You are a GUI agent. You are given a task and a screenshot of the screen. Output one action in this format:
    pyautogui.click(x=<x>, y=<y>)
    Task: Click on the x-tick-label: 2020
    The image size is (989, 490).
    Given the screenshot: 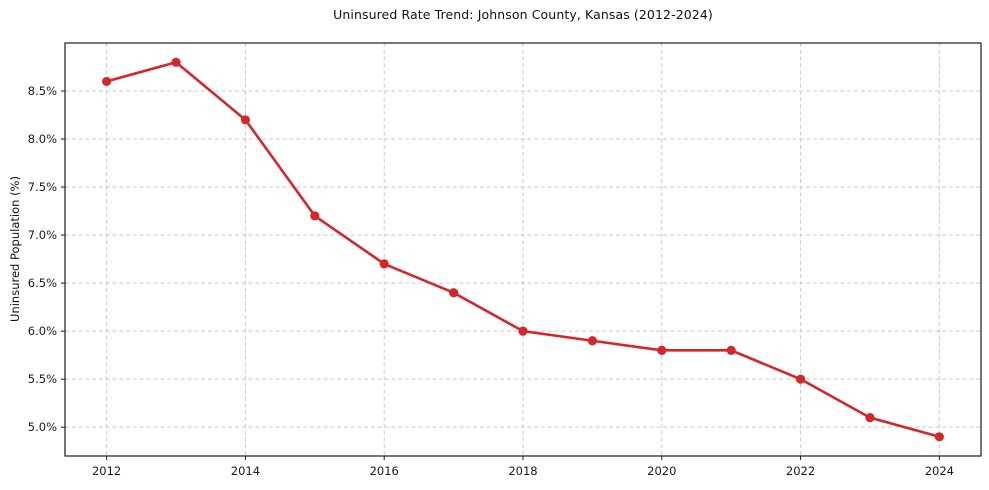 What is the action you would take?
    pyautogui.click(x=661, y=471)
    